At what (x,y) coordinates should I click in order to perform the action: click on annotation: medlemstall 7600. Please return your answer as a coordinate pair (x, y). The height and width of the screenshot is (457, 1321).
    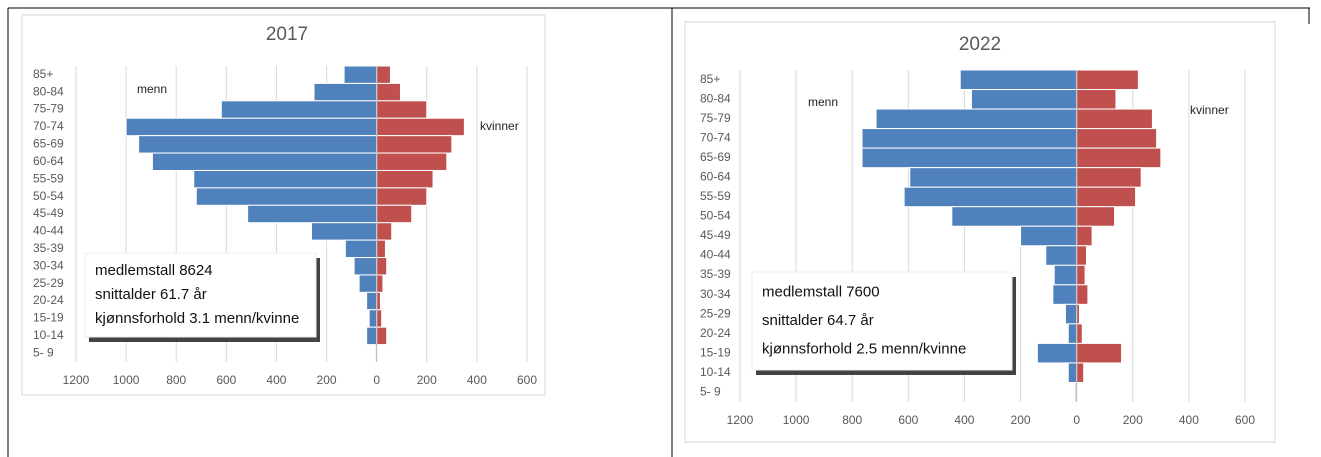
    Looking at the image, I should click on (821, 291).